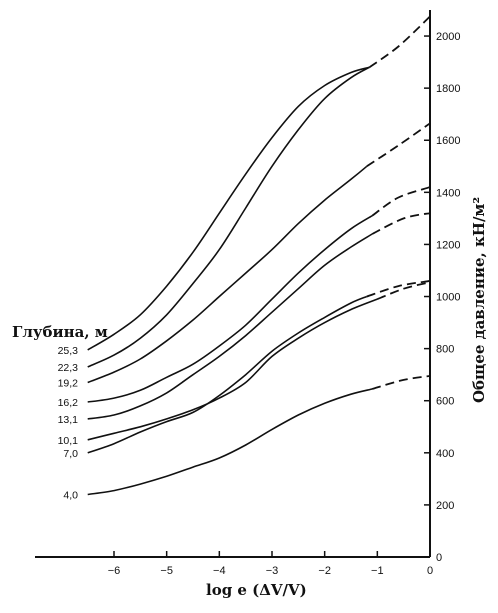 This screenshot has width=498, height=613. What do you see at coordinates (448, 37) in the screenshot?
I see `y-tick-label: 2000` at bounding box center [448, 37].